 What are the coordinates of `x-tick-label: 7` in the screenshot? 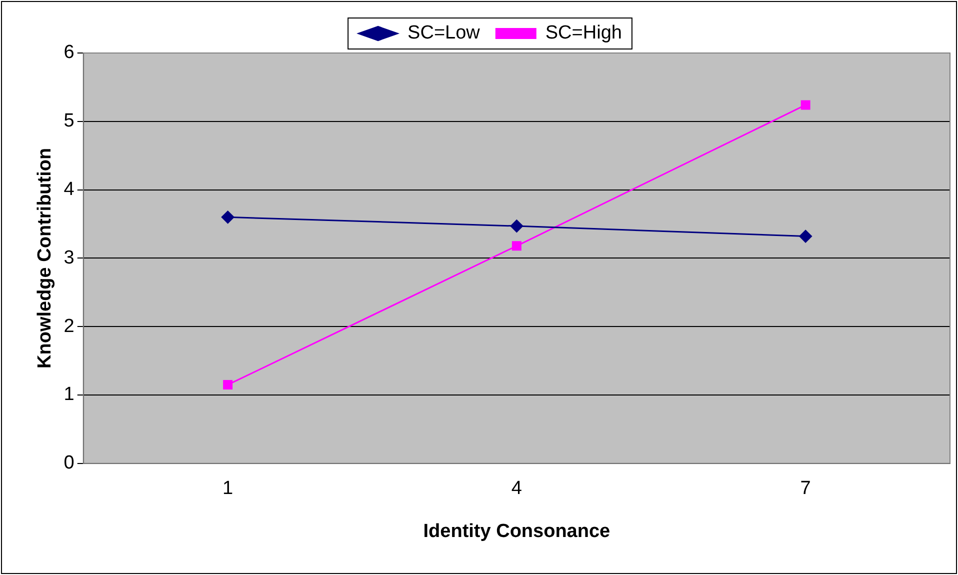 It's located at (805, 489).